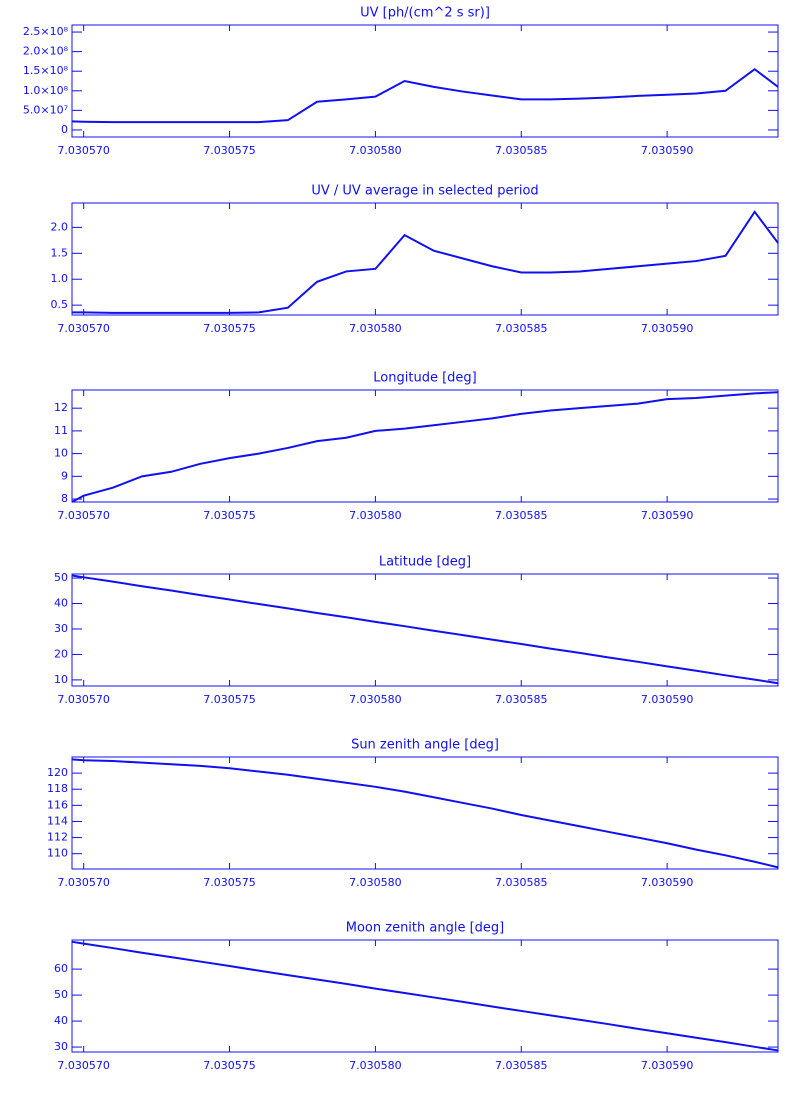  I want to click on y-tick-label: 112, so click(57, 837).